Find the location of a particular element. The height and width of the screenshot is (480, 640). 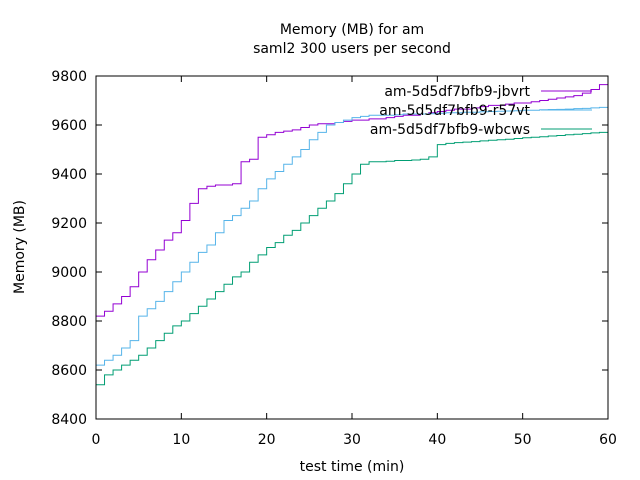

y-tick-label: 9000 is located at coordinates (69, 273).